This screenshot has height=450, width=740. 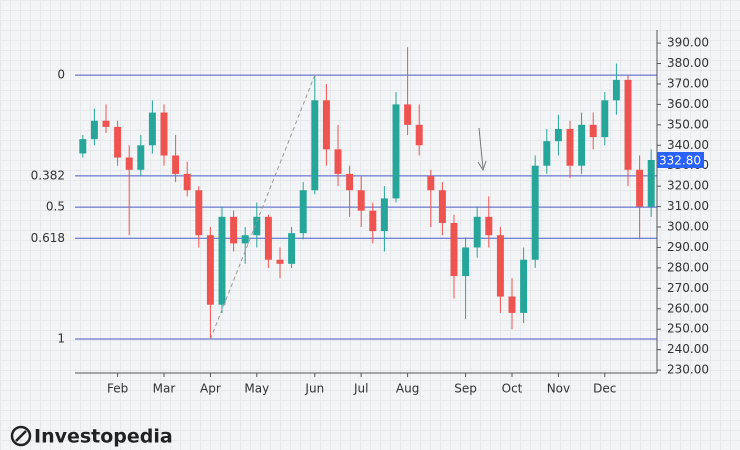 What do you see at coordinates (688, 329) in the screenshot?
I see `y-tick-label: 250.00` at bounding box center [688, 329].